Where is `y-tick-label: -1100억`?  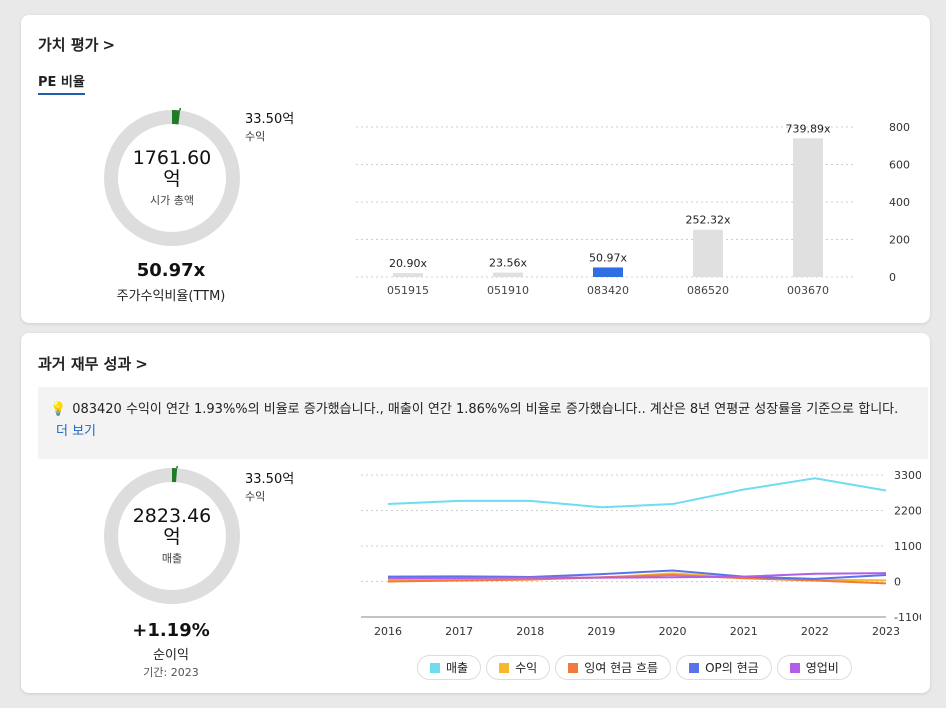
y-tick-label: -1100억 is located at coordinates (907, 617).